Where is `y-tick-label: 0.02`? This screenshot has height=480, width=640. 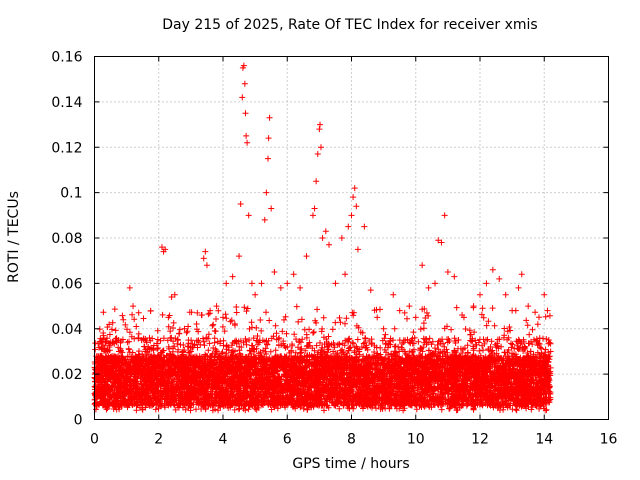 y-tick-label: 0.02 is located at coordinates (66, 375).